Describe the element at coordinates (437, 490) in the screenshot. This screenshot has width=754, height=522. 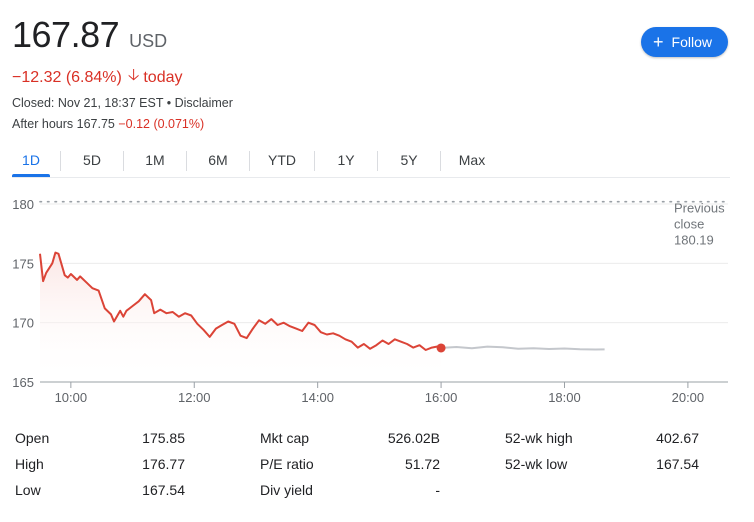
I see `stat-value-div-yield: -` at that location.